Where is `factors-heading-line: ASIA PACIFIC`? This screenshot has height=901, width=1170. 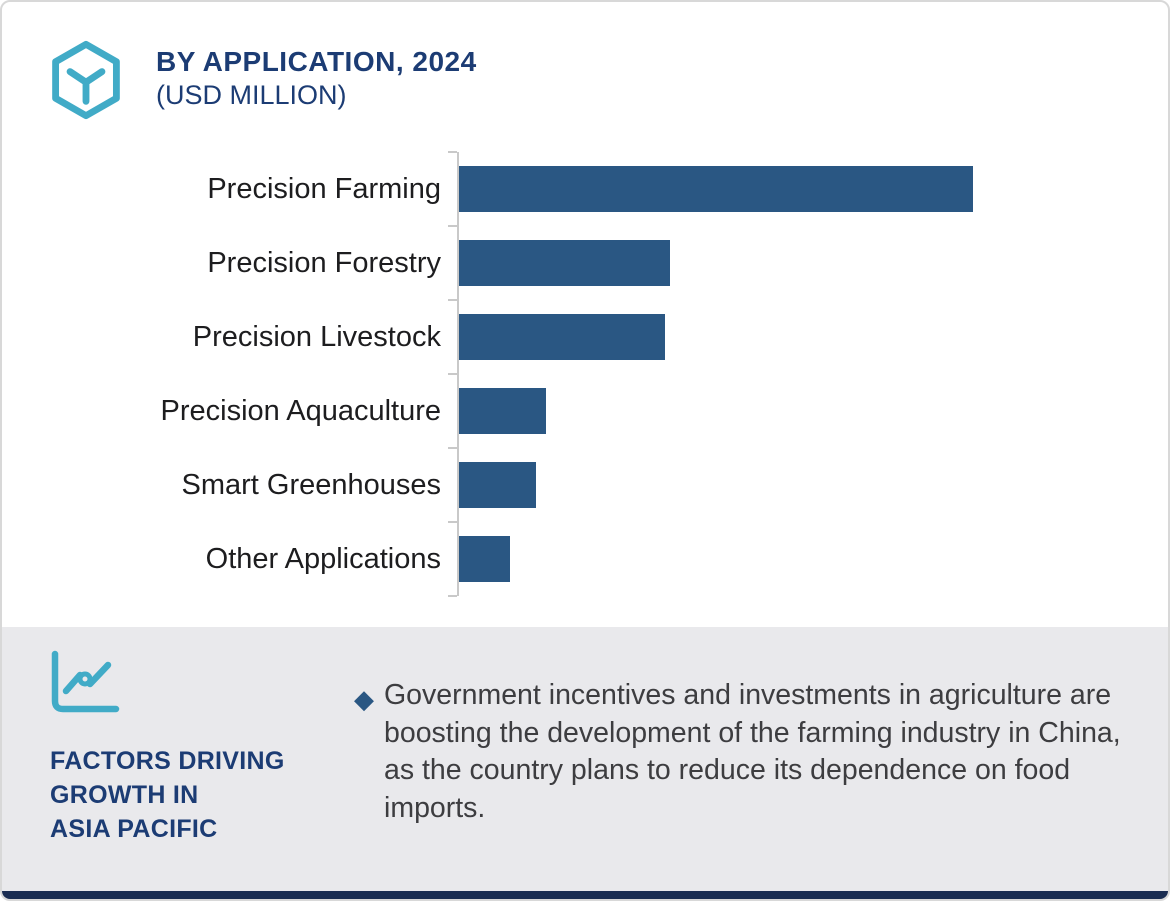 factors-heading-line: ASIA PACIFIC is located at coordinates (134, 828).